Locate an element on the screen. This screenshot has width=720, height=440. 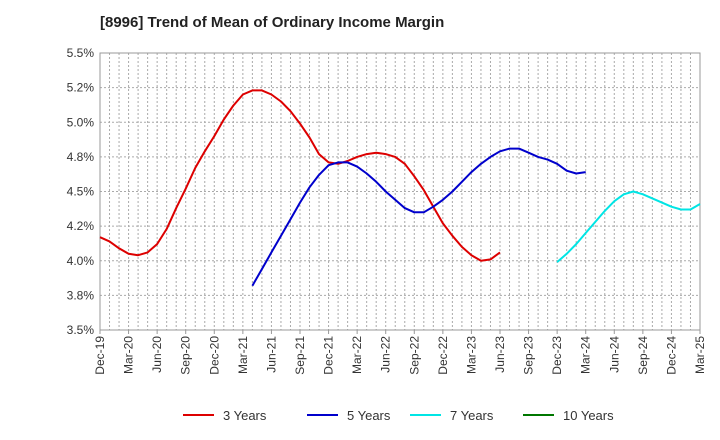
x-tick-label: Mar-20 is located at coordinates (129, 355).